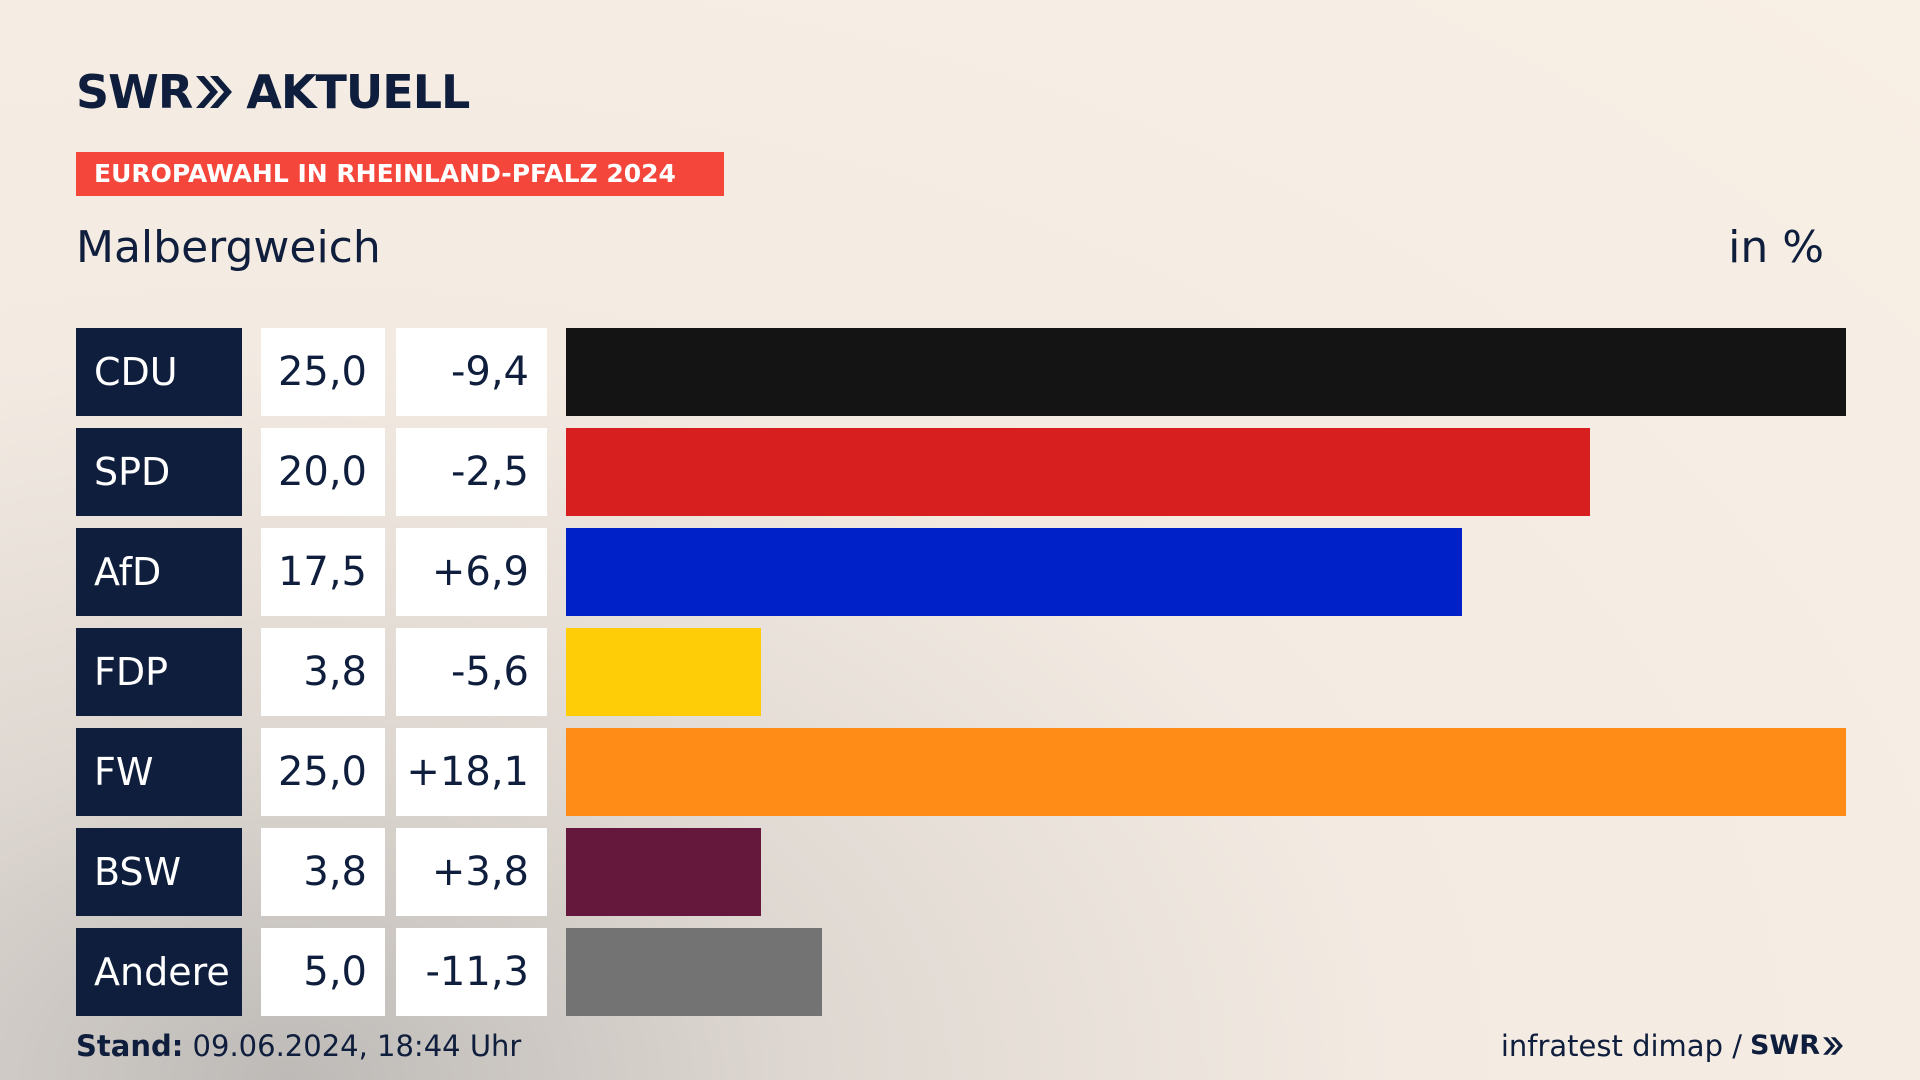 The image size is (1920, 1080). Describe the element at coordinates (471, 572) in the screenshot. I see `change-value: +6,9` at that location.